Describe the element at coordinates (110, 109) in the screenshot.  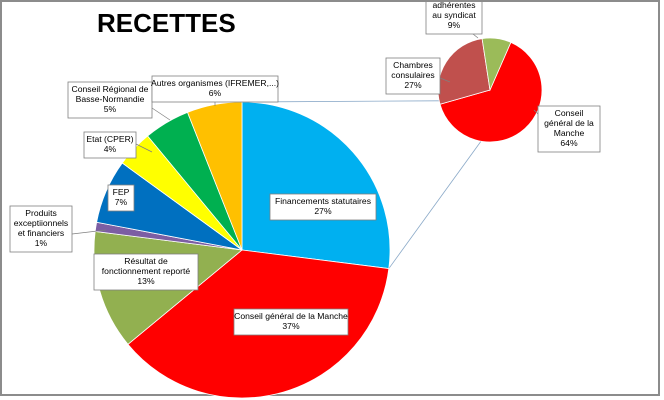
I see `data-label-value: 5%` at that location.